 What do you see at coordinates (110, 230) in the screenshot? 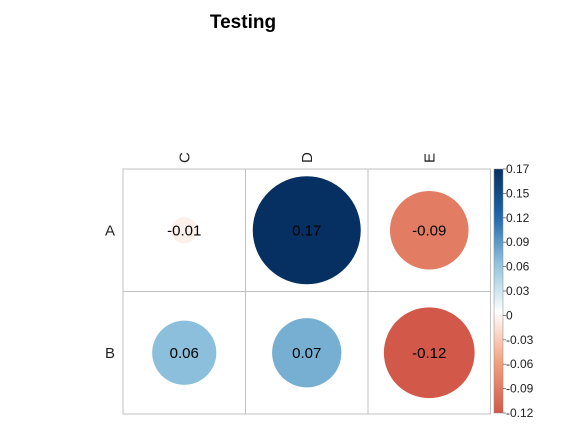
I see `row-label-A: A` at bounding box center [110, 230].